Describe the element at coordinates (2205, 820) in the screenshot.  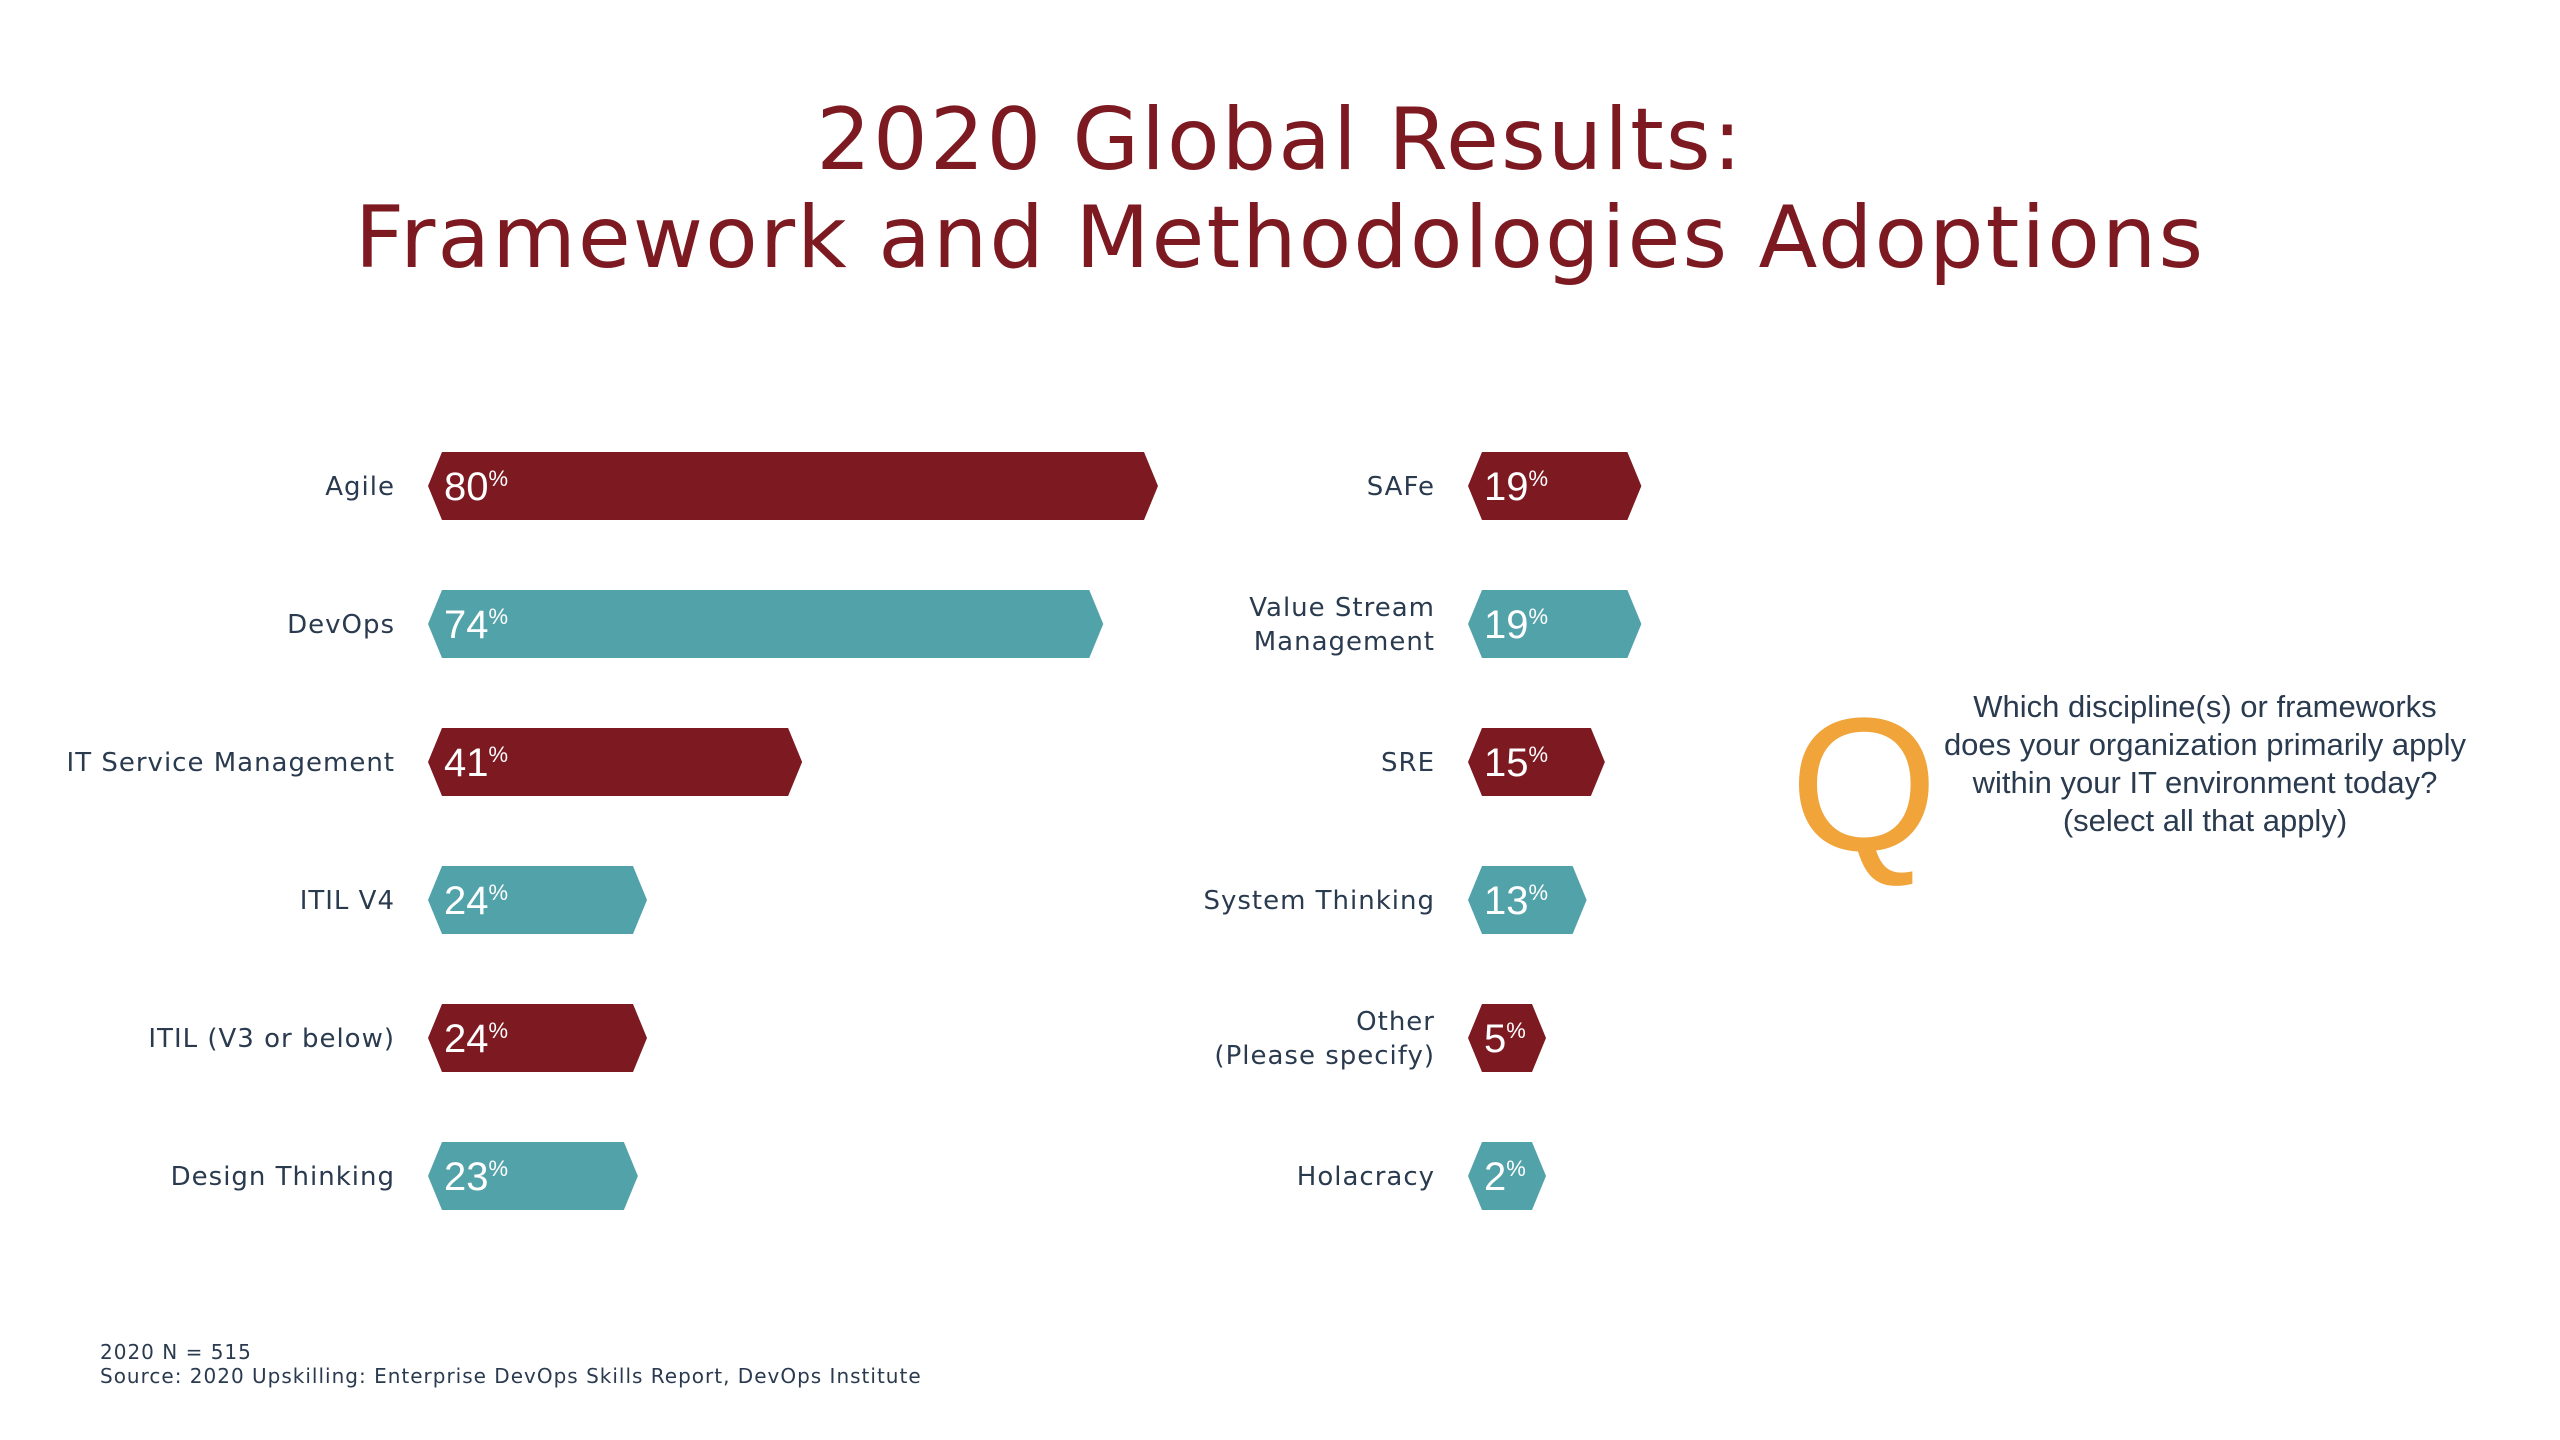
I see `survey-question-line: (select all that apply)` at that location.